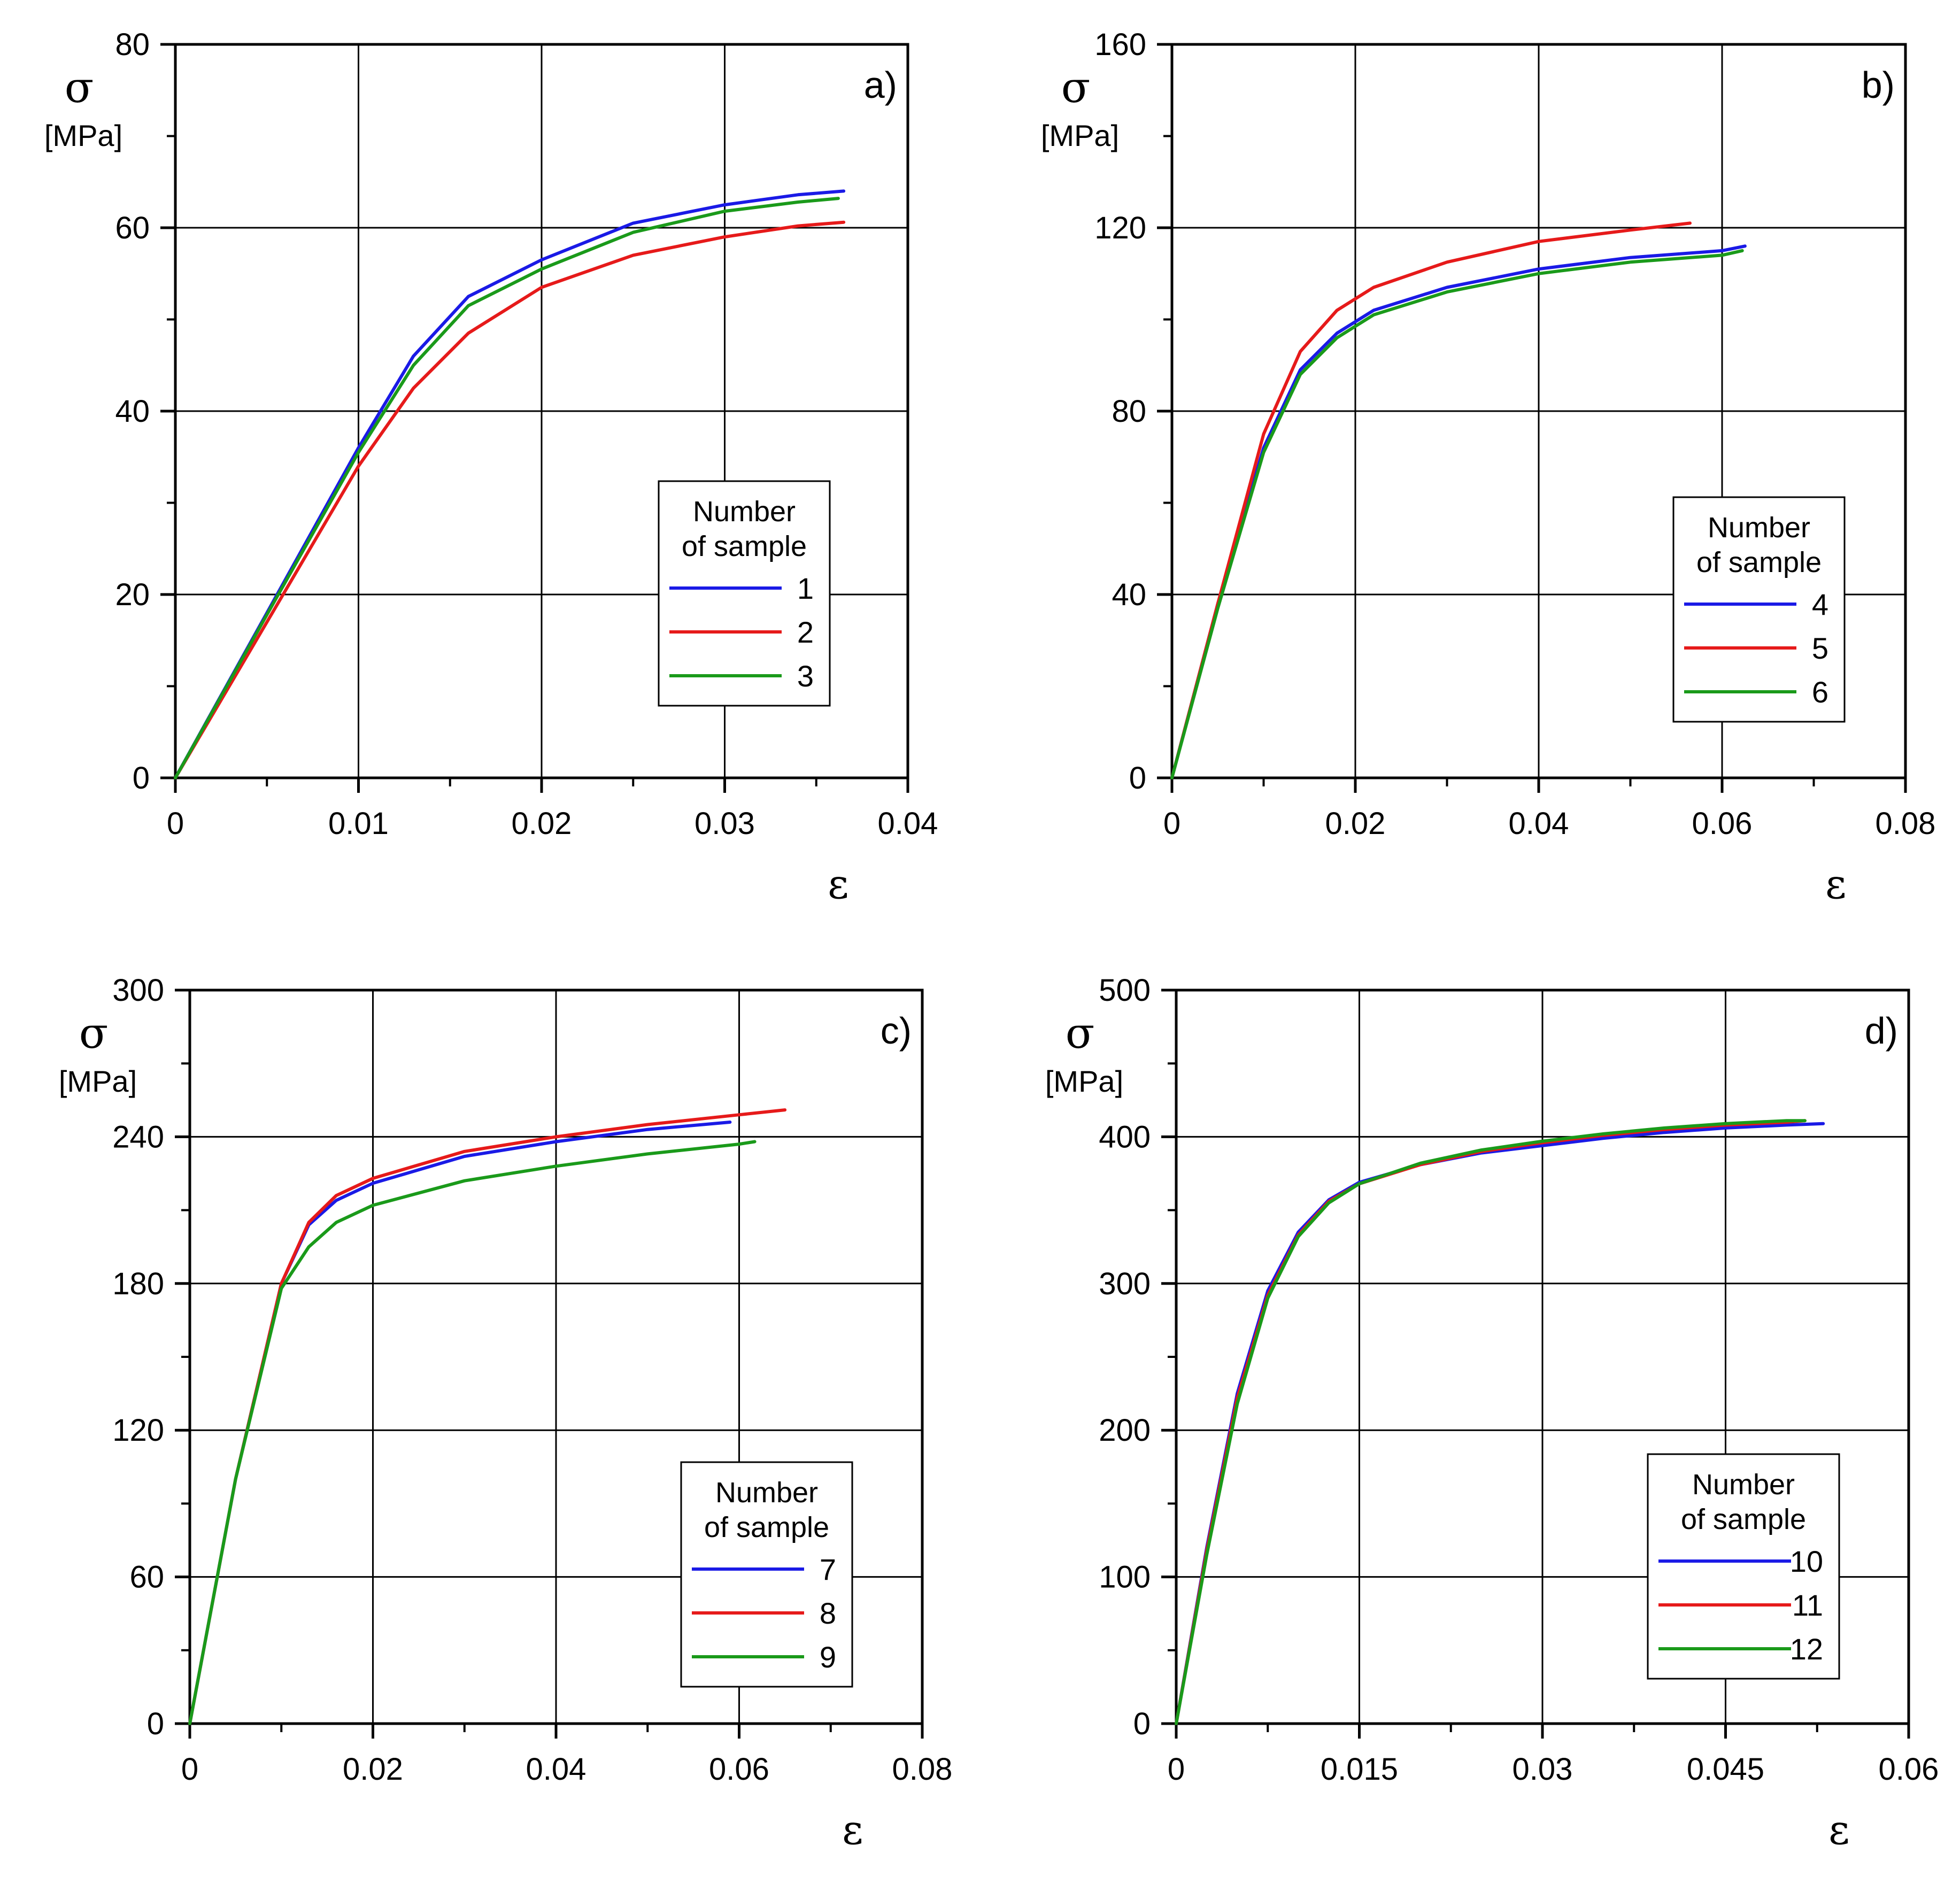 This screenshot has width=1960, height=1892. I want to click on x-tick-label: 0.01, so click(358, 824).